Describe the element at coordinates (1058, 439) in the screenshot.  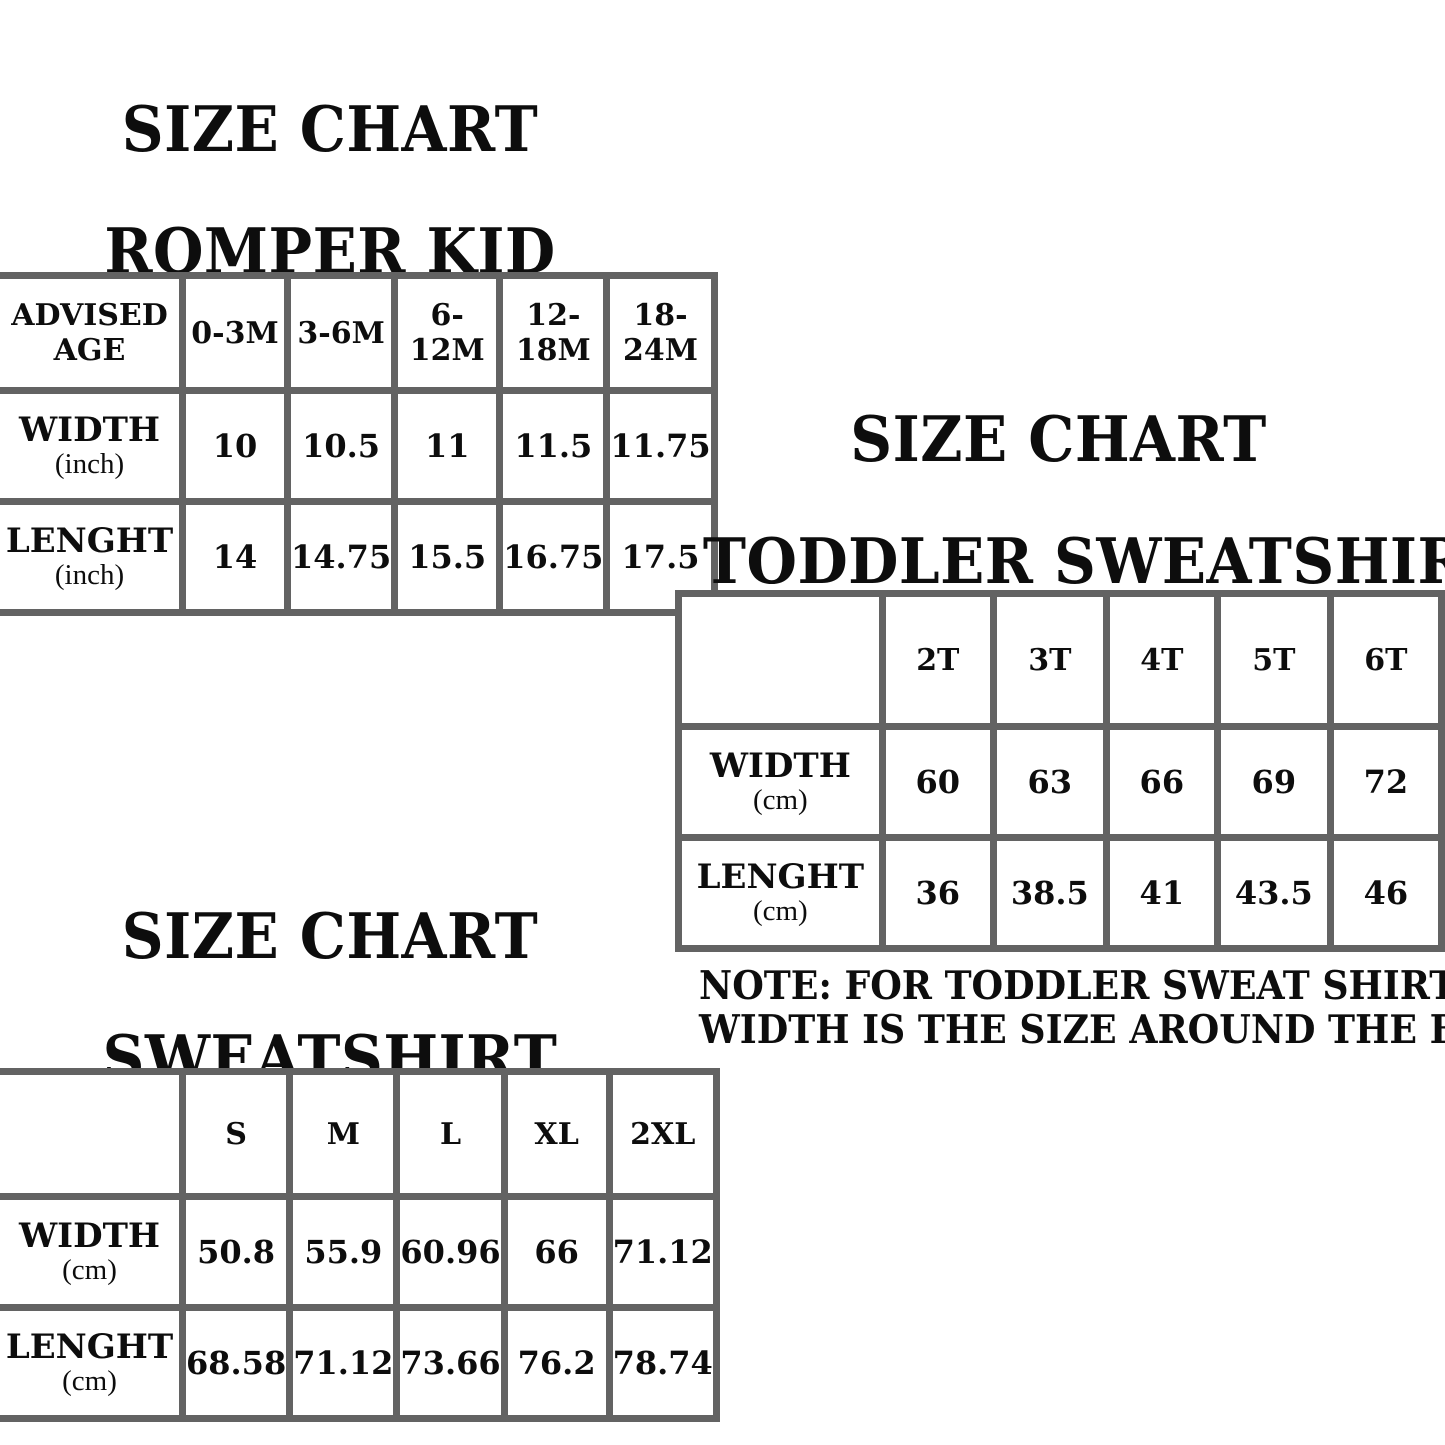
I see `toddler-title-line-1: SIZE CHART` at that location.